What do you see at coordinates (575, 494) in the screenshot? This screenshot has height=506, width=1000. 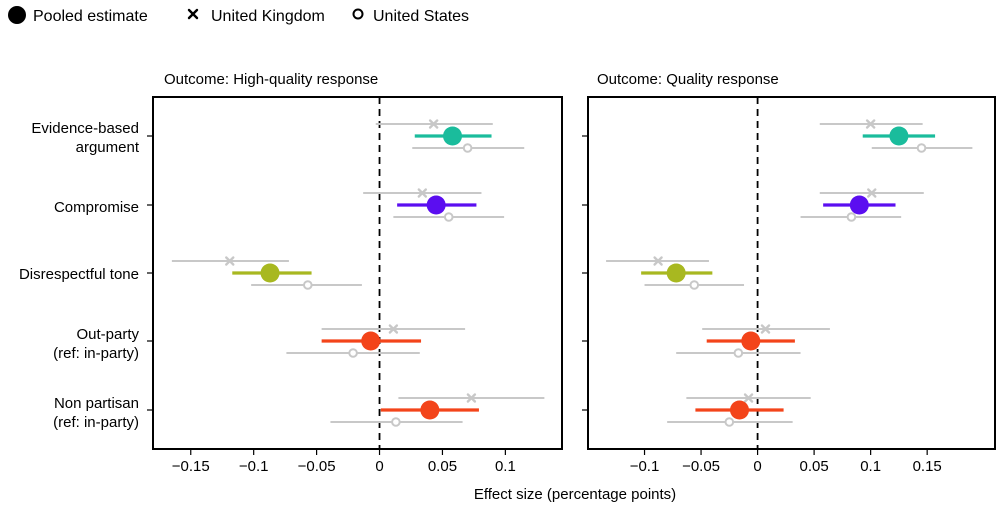 I see `x-axis-label: Effect size (percentage points)` at bounding box center [575, 494].